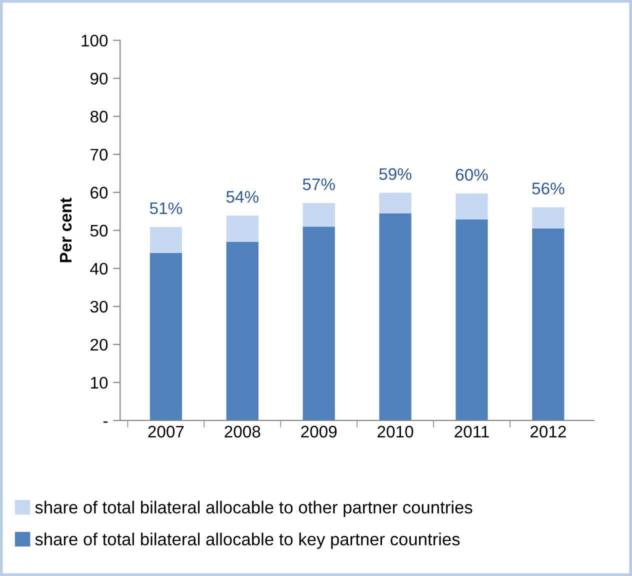  I want to click on y-tick-label: 80, so click(99, 116).